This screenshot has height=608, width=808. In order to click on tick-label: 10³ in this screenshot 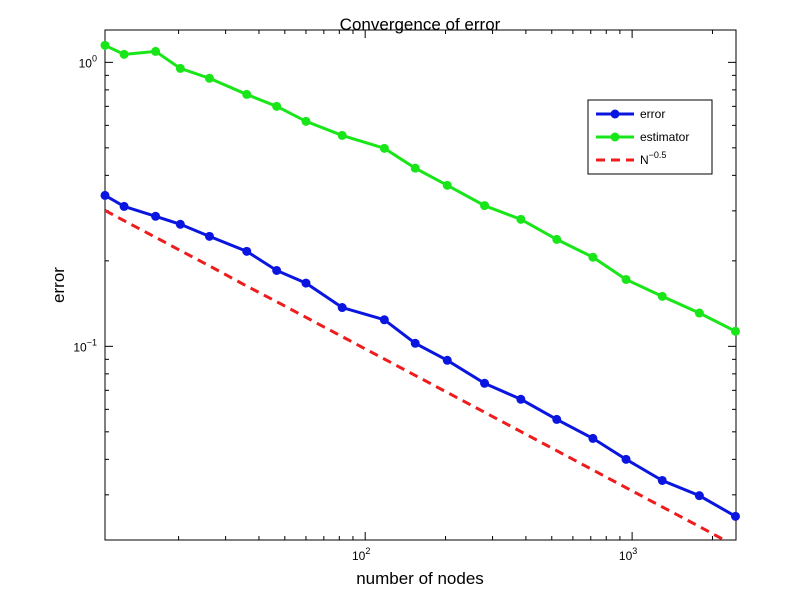, I will do `click(628, 554)`.